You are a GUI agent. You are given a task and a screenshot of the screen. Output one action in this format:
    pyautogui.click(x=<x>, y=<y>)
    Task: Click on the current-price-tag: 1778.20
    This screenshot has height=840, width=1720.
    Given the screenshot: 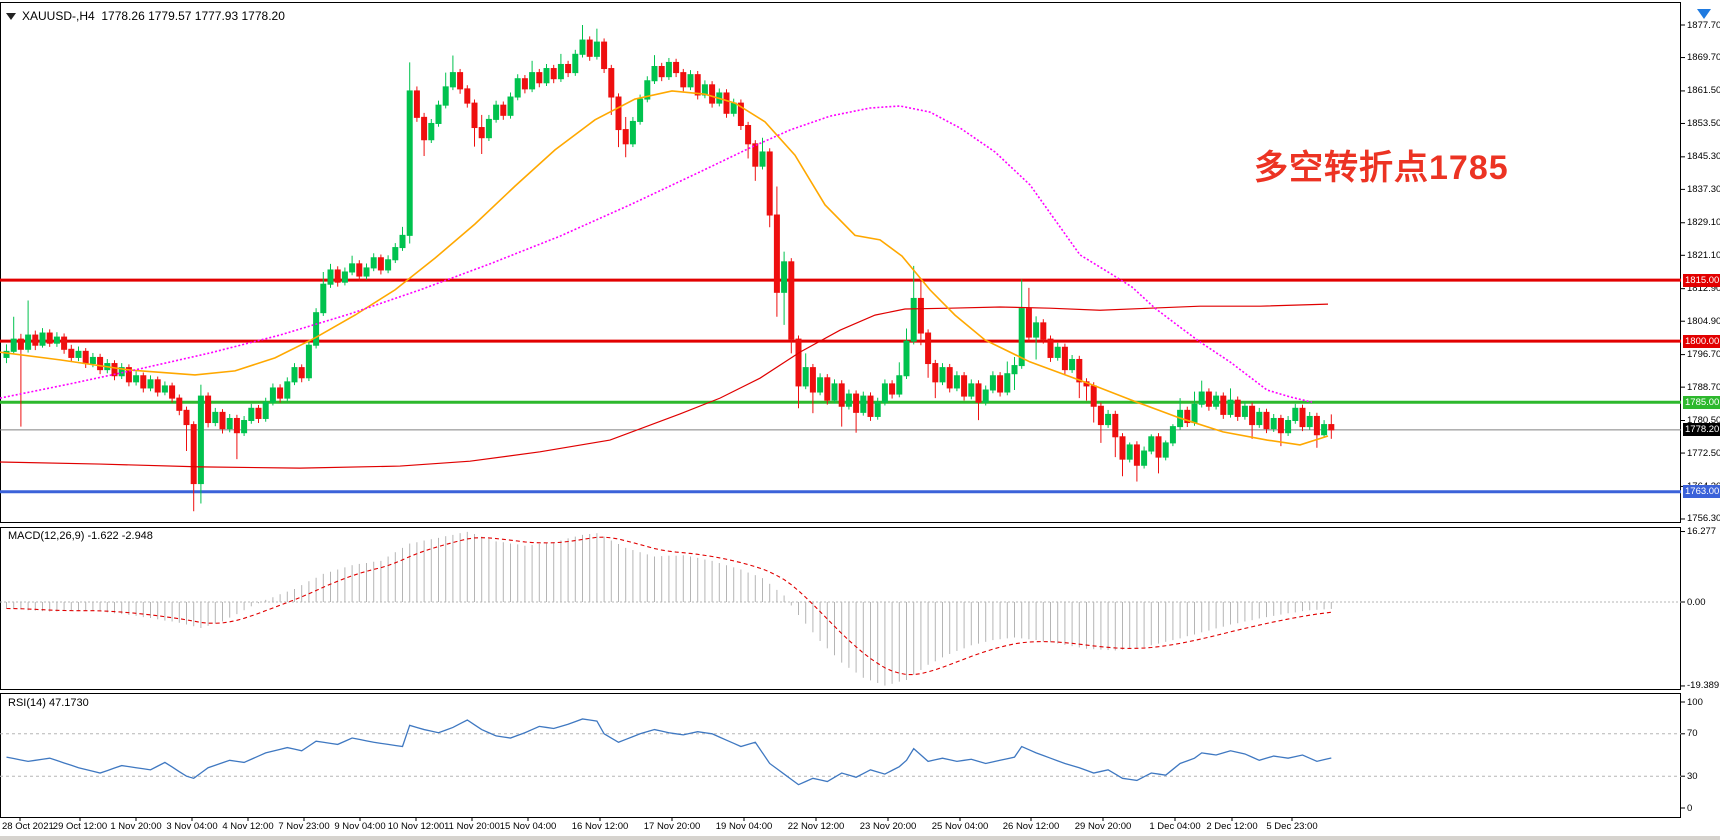 What is the action you would take?
    pyautogui.click(x=1701, y=430)
    